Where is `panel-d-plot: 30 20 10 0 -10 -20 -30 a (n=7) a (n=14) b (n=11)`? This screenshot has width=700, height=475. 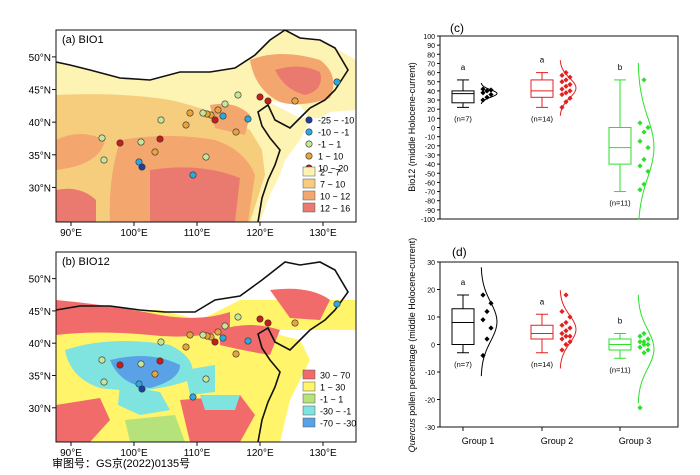 panel-d-plot: 30 20 10 0 -10 -20 -30 a (n=7) a (n=14) b (n=11) is located at coordinates (540, 346).